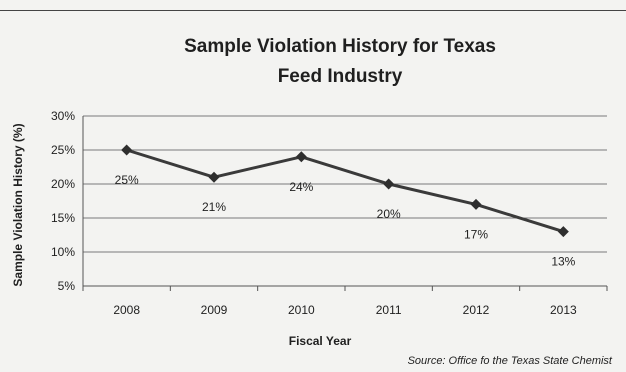 The height and width of the screenshot is (372, 626). Describe the element at coordinates (563, 262) in the screenshot. I see `data-label-2013: 13%` at that location.